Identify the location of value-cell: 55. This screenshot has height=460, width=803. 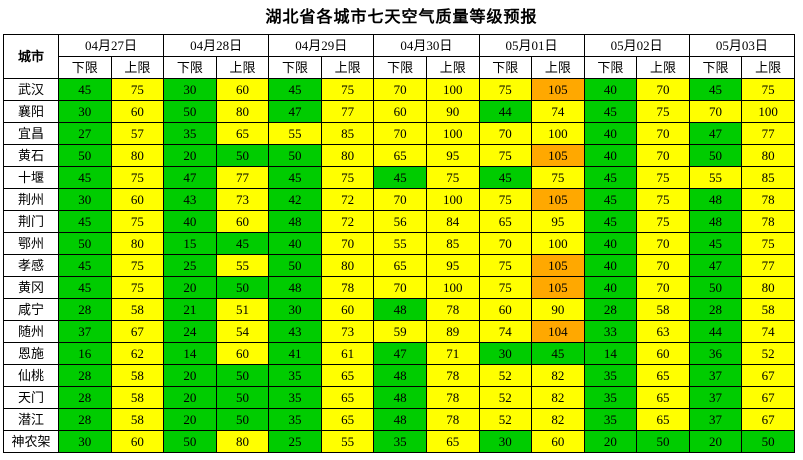
(347, 441).